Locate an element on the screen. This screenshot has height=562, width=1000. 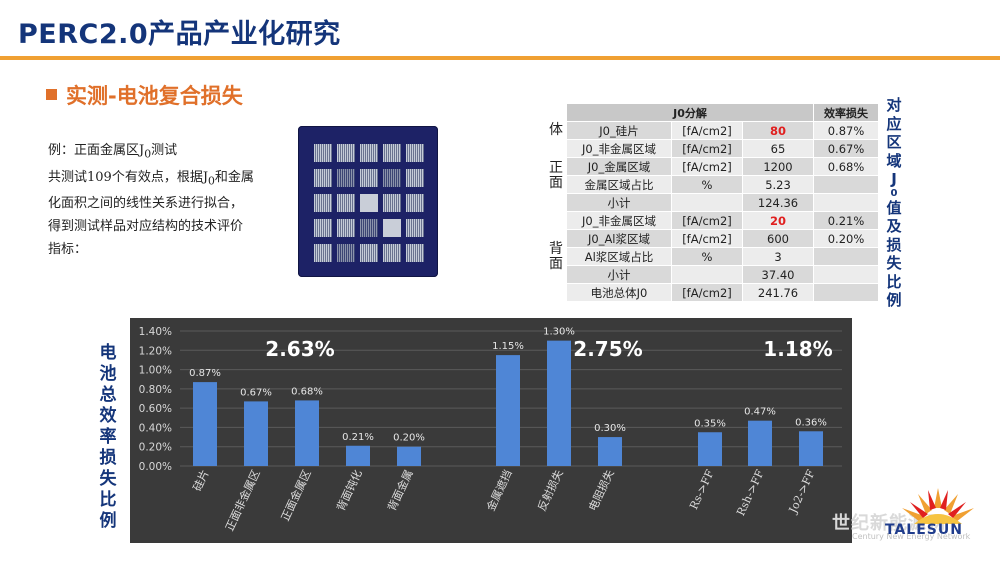
description-line-4: 得到测试样品对应结构的技术评价 is located at coordinates (146, 227).